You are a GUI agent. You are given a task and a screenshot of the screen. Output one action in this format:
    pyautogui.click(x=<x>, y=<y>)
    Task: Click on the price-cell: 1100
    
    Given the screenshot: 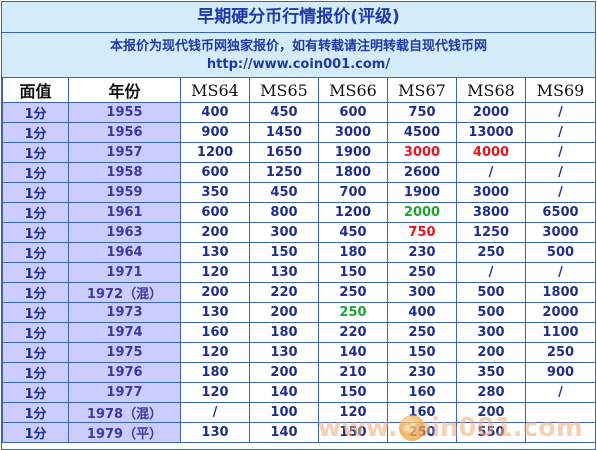 What is the action you would take?
    pyautogui.click(x=560, y=332)
    